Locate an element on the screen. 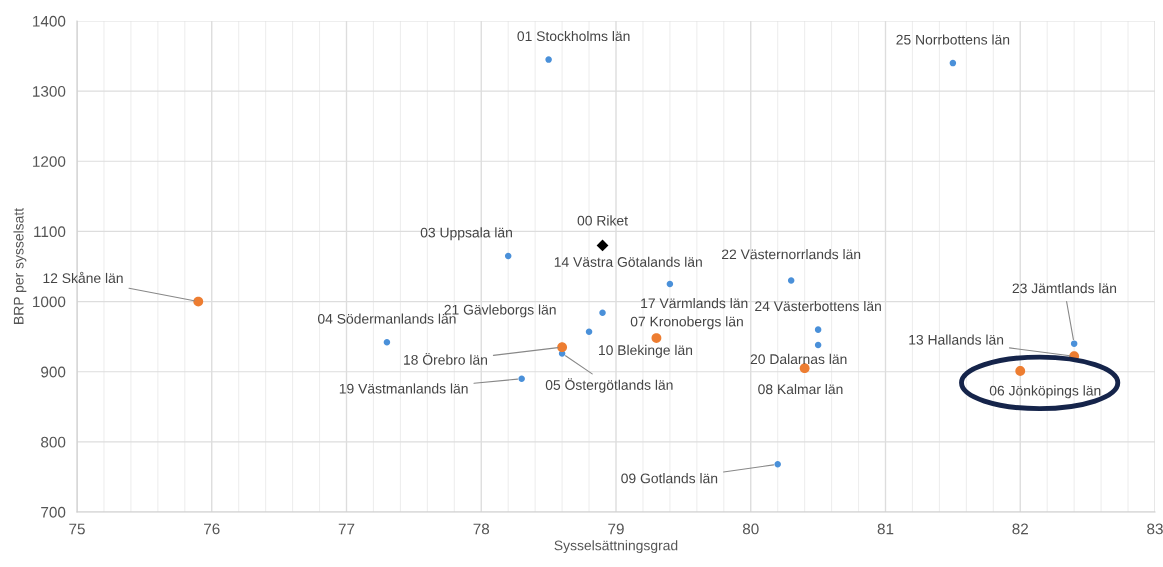  x-tick-label: 82 is located at coordinates (1020, 529).